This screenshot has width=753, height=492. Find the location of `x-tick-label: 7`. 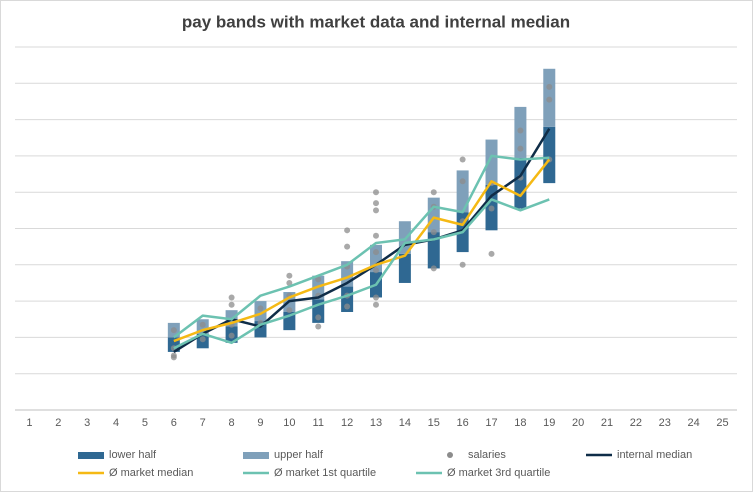

x-tick-label: 7 is located at coordinates (203, 423).